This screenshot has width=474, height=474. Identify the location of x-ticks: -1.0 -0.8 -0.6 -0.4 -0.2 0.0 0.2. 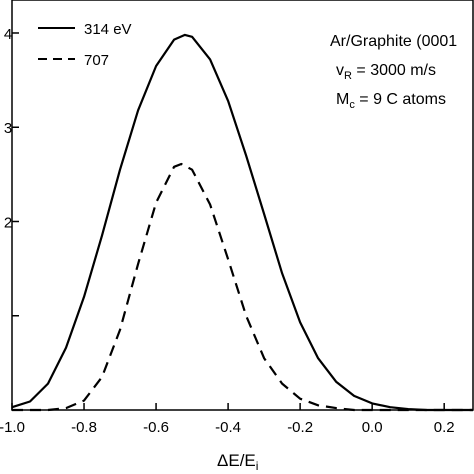
(227, 419).